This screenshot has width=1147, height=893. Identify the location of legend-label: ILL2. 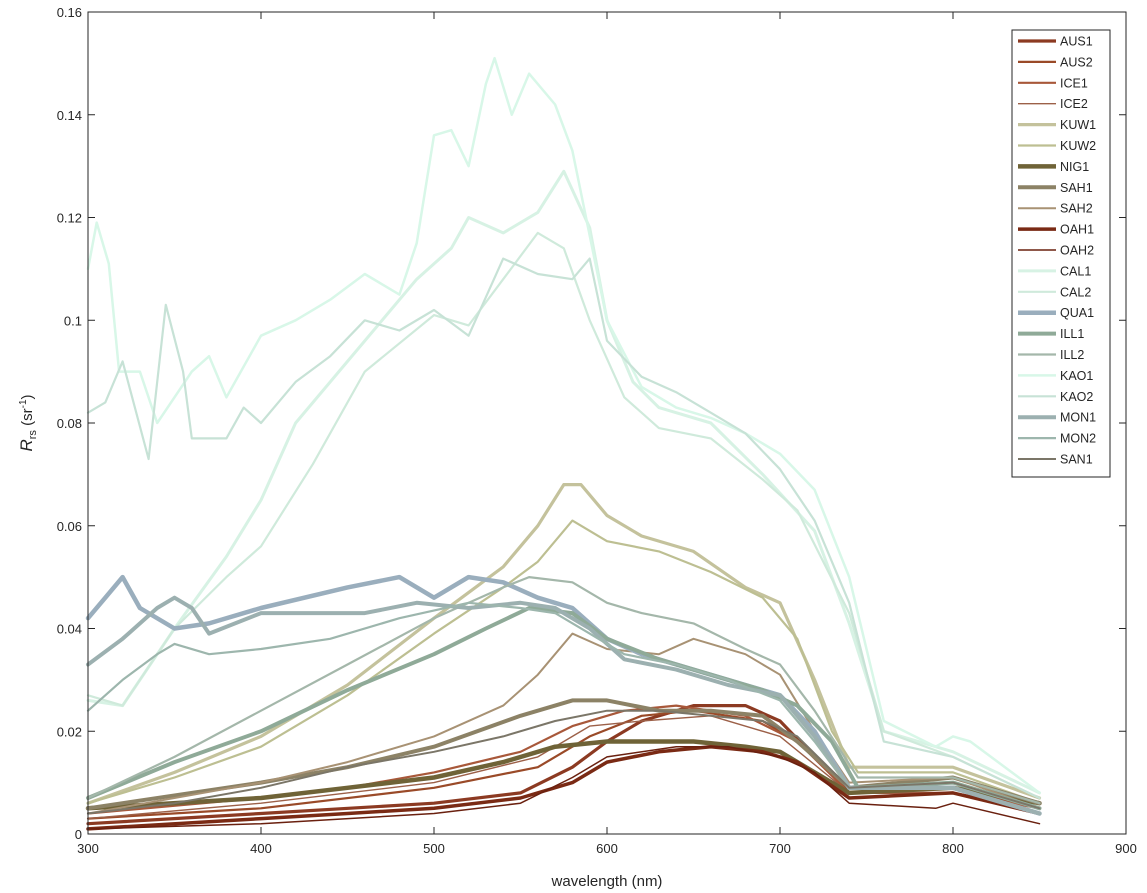
(1072, 355).